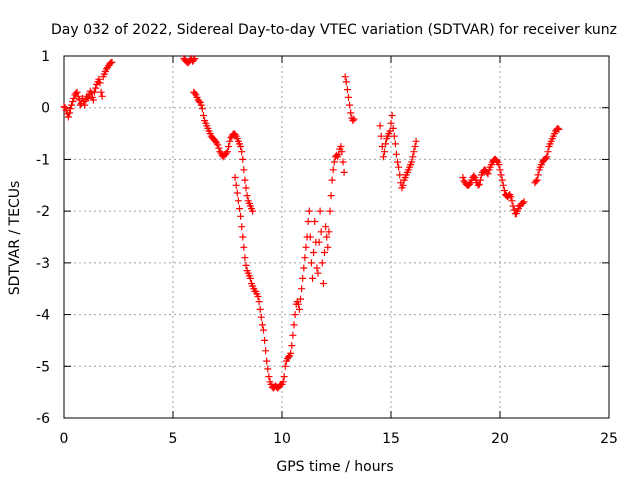 This screenshot has height=480, width=640. Describe the element at coordinates (43, 212) in the screenshot. I see `y-tick-label: -2` at that location.